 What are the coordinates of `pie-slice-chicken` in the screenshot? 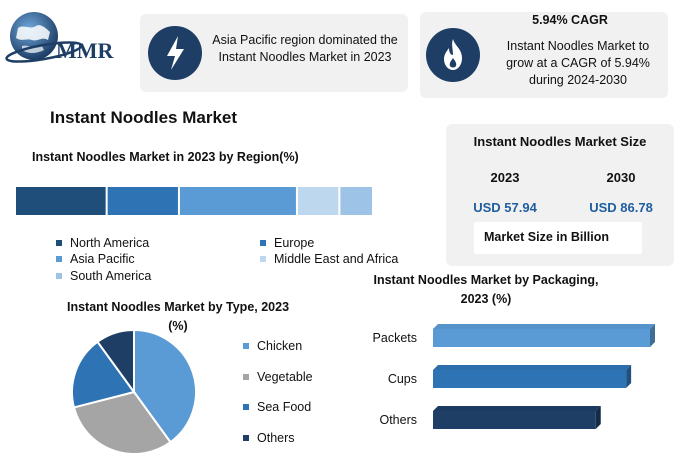 It's located at (165, 386).